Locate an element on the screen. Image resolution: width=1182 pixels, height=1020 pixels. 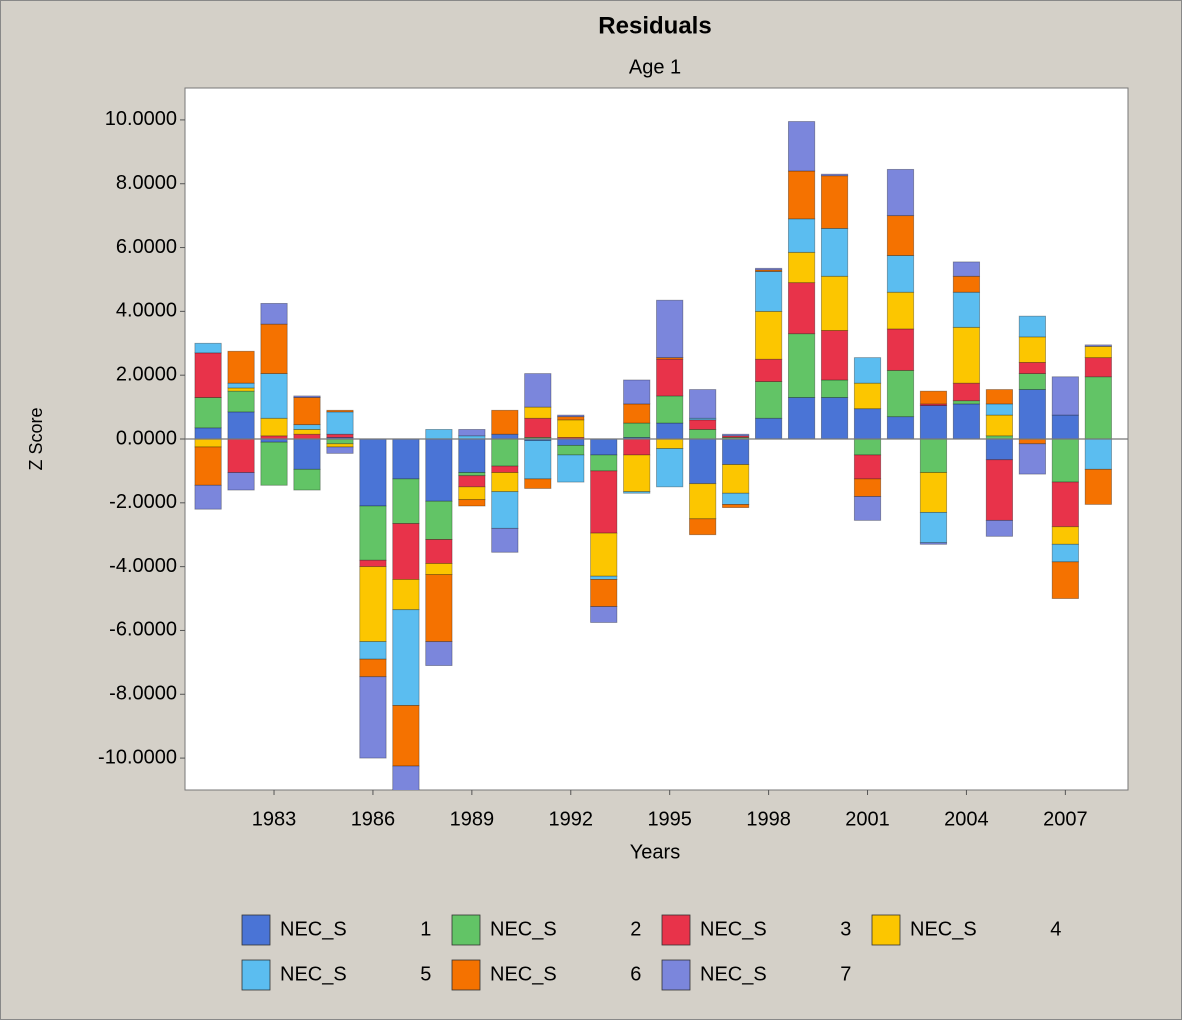
y-tick-label: -4.0000 is located at coordinates (143, 566).